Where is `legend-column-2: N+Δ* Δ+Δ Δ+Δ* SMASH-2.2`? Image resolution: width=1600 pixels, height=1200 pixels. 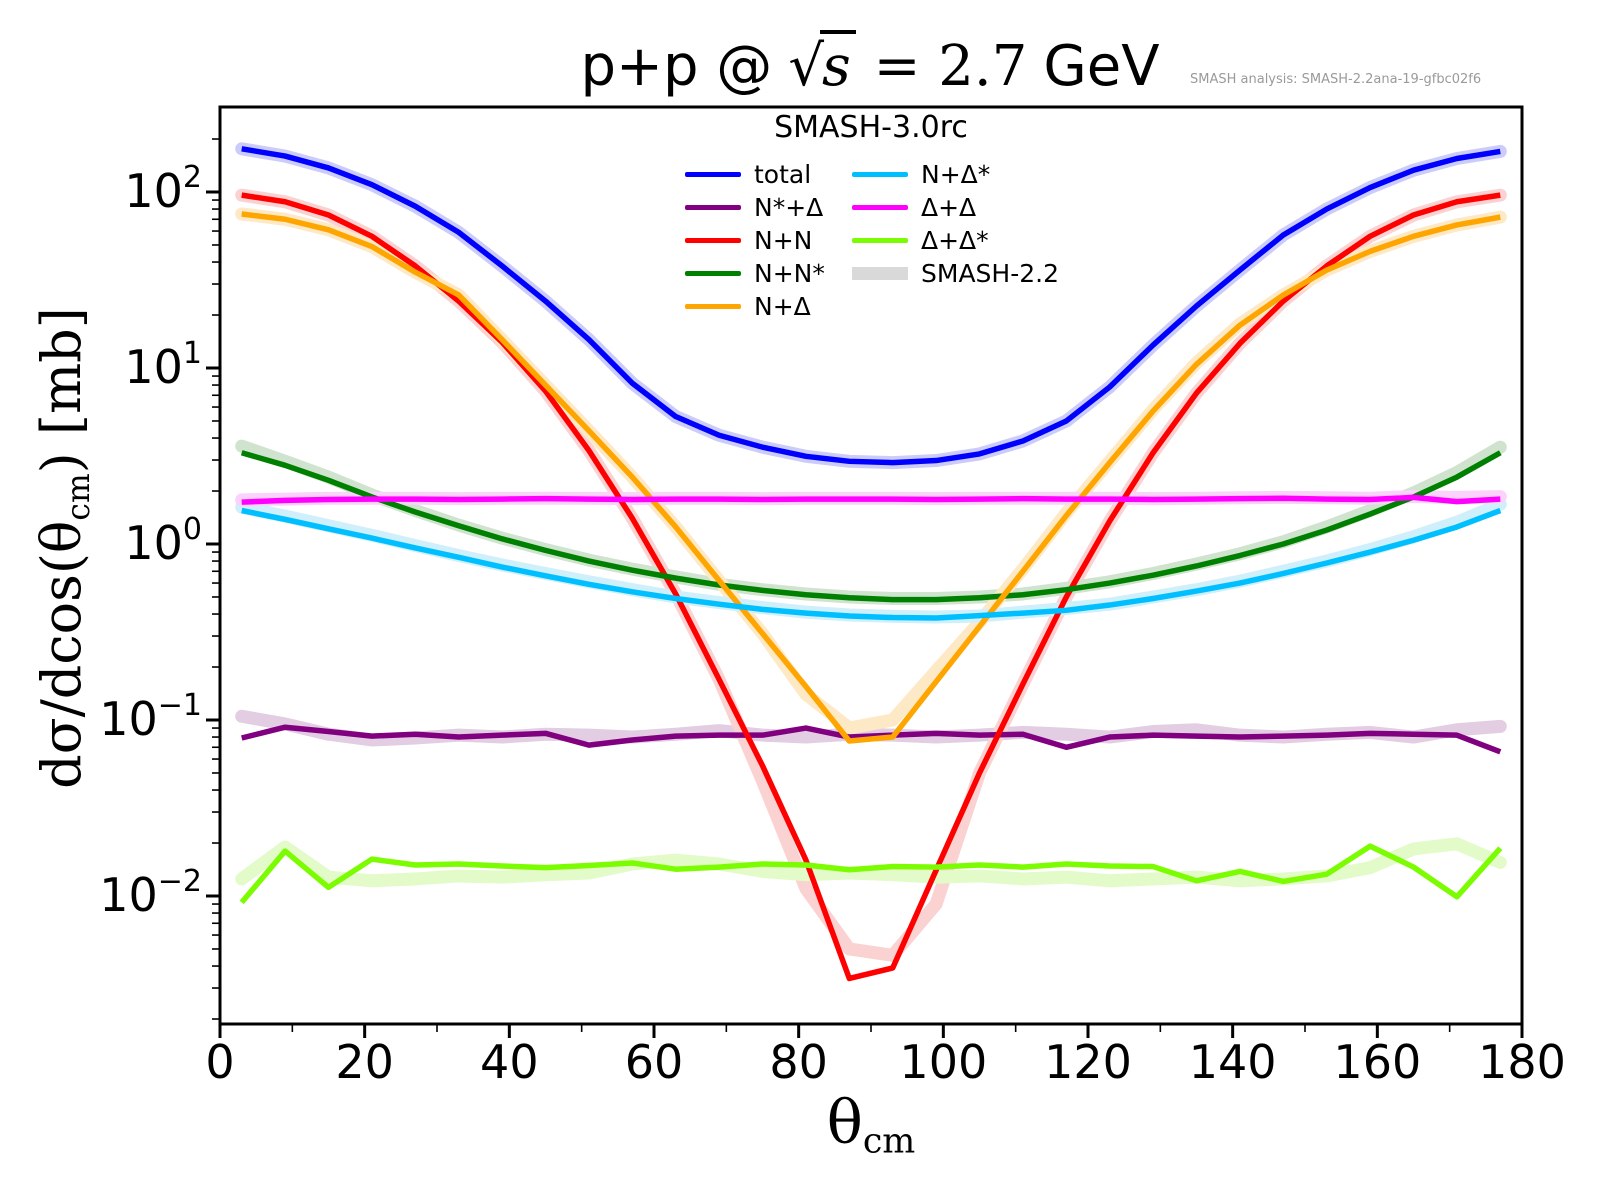
legend-column-2: N+Δ* Δ+Δ Δ+Δ* SMASH-2.2 is located at coordinates (955, 224).